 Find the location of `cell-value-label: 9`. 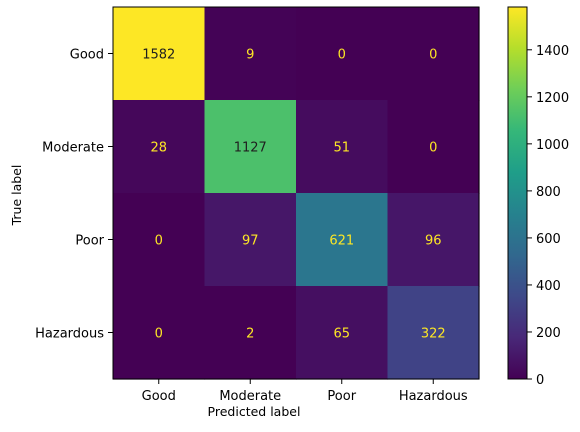

cell-value-label: 9 is located at coordinates (250, 55).